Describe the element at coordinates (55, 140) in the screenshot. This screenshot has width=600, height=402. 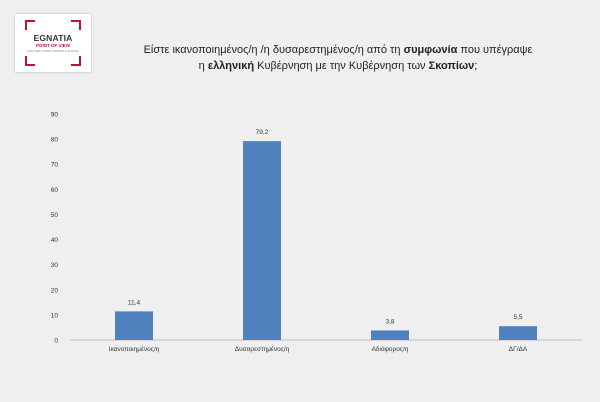
I see `y-tick-label: 80` at that location.